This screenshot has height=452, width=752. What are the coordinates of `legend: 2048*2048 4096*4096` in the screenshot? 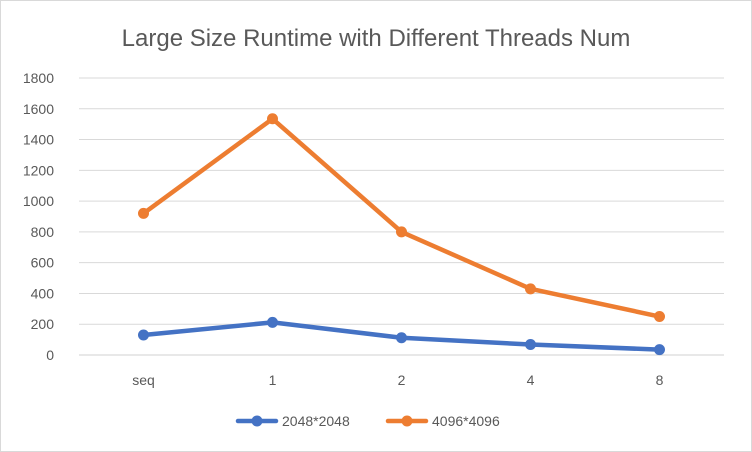 It's located at (367, 421).